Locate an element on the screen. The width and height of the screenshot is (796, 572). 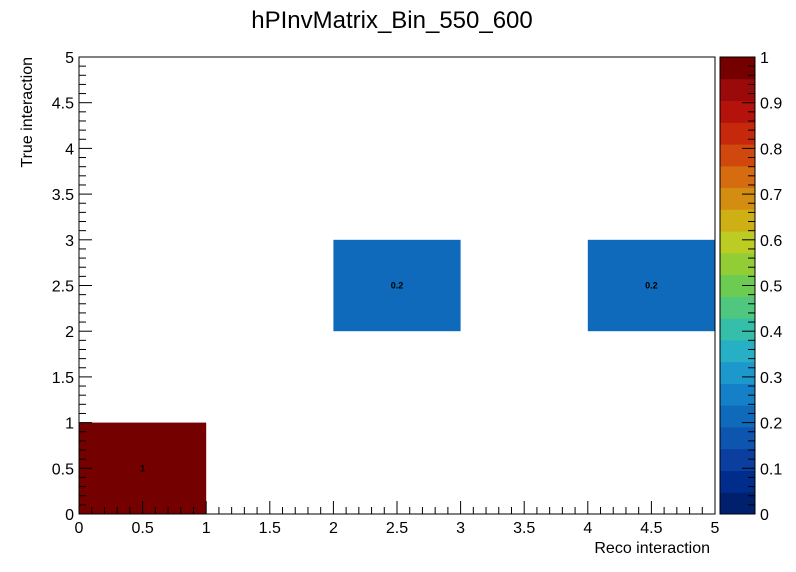
color-scale-label-0: 0 is located at coordinates (764, 515).